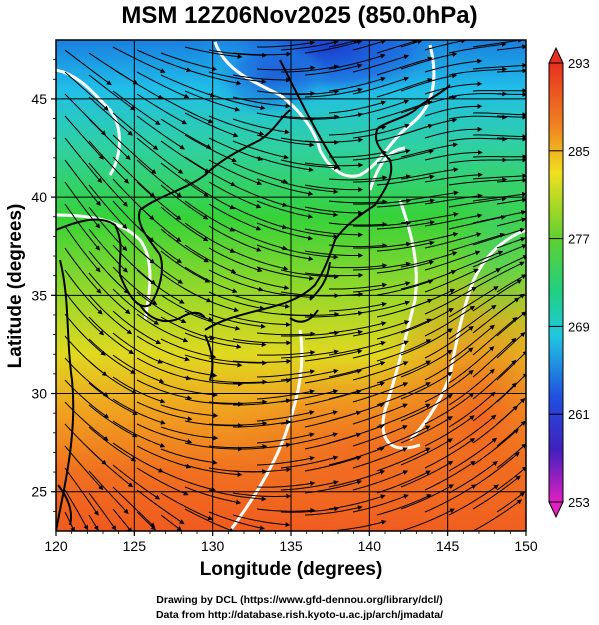 The width and height of the screenshot is (599, 625). I want to click on lat-tick-label: 25, so click(39, 492).